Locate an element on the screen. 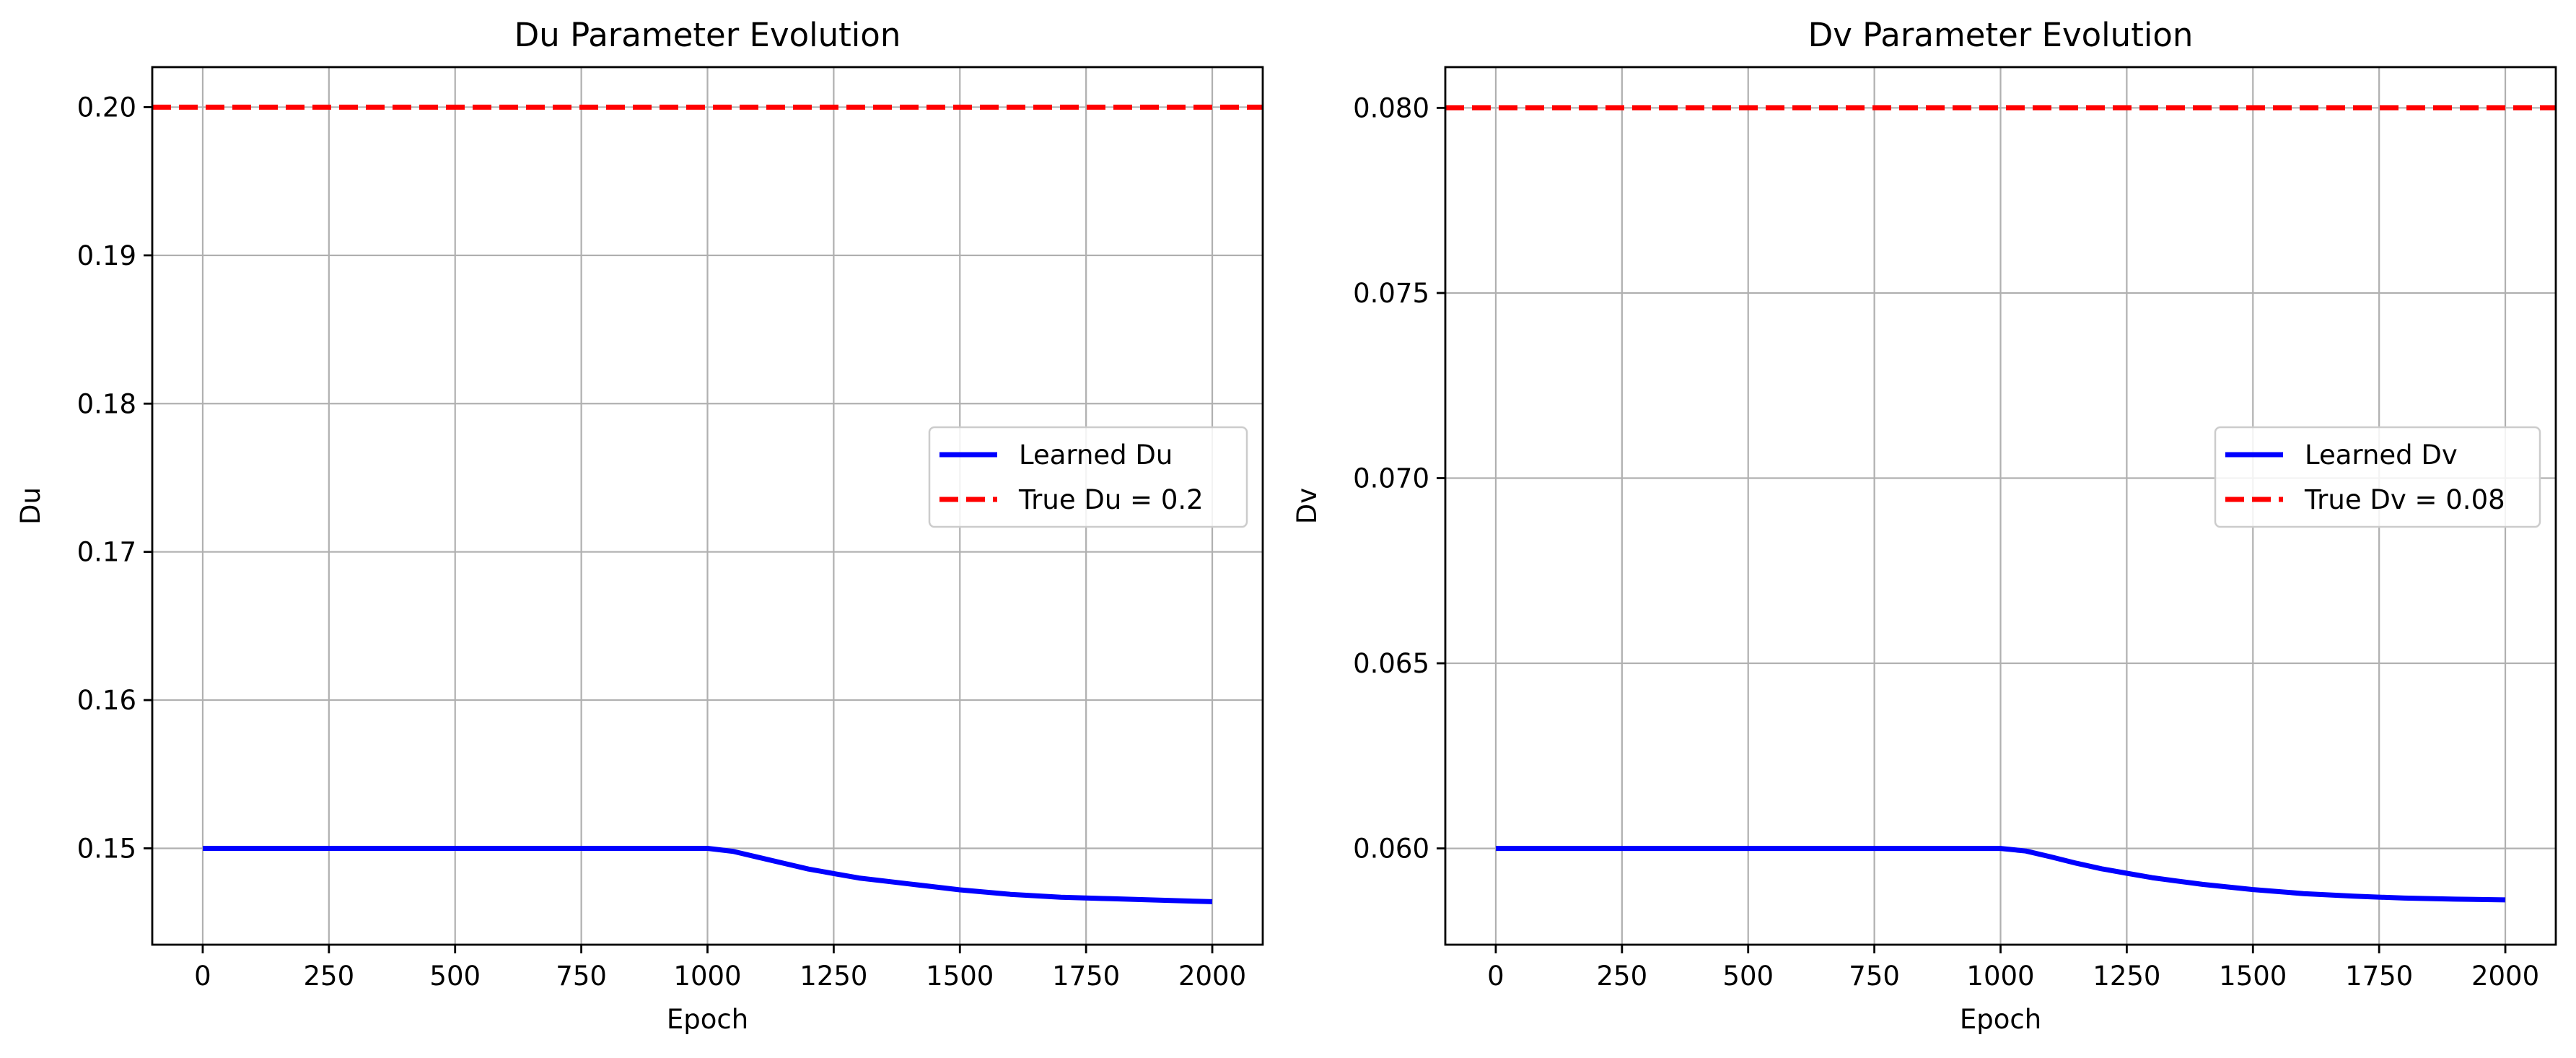  y-tick-label: 0.075 is located at coordinates (1391, 293).